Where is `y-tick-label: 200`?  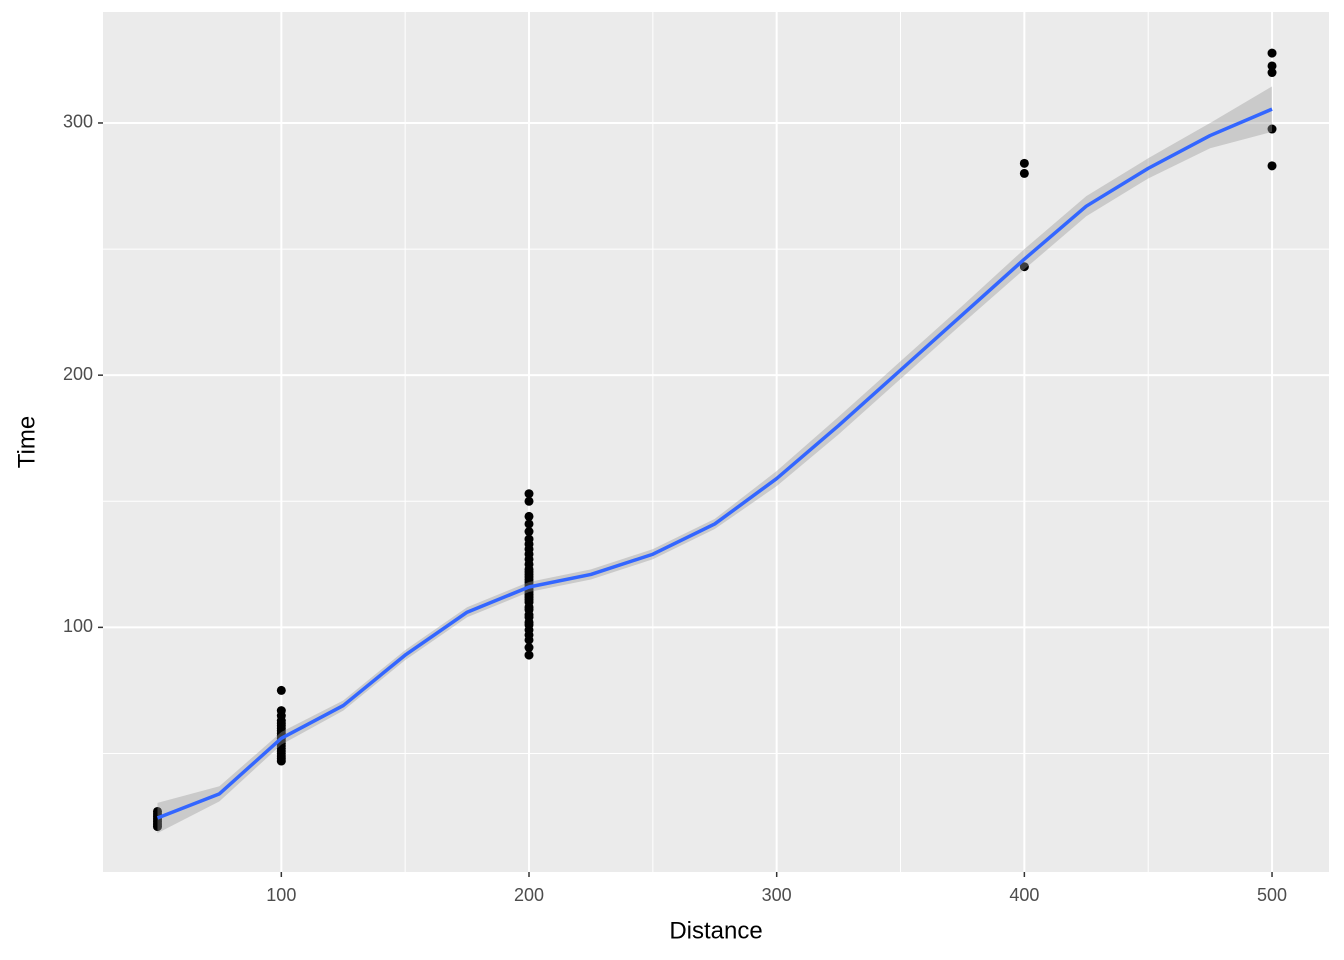
y-tick-label: 200 is located at coordinates (78, 374).